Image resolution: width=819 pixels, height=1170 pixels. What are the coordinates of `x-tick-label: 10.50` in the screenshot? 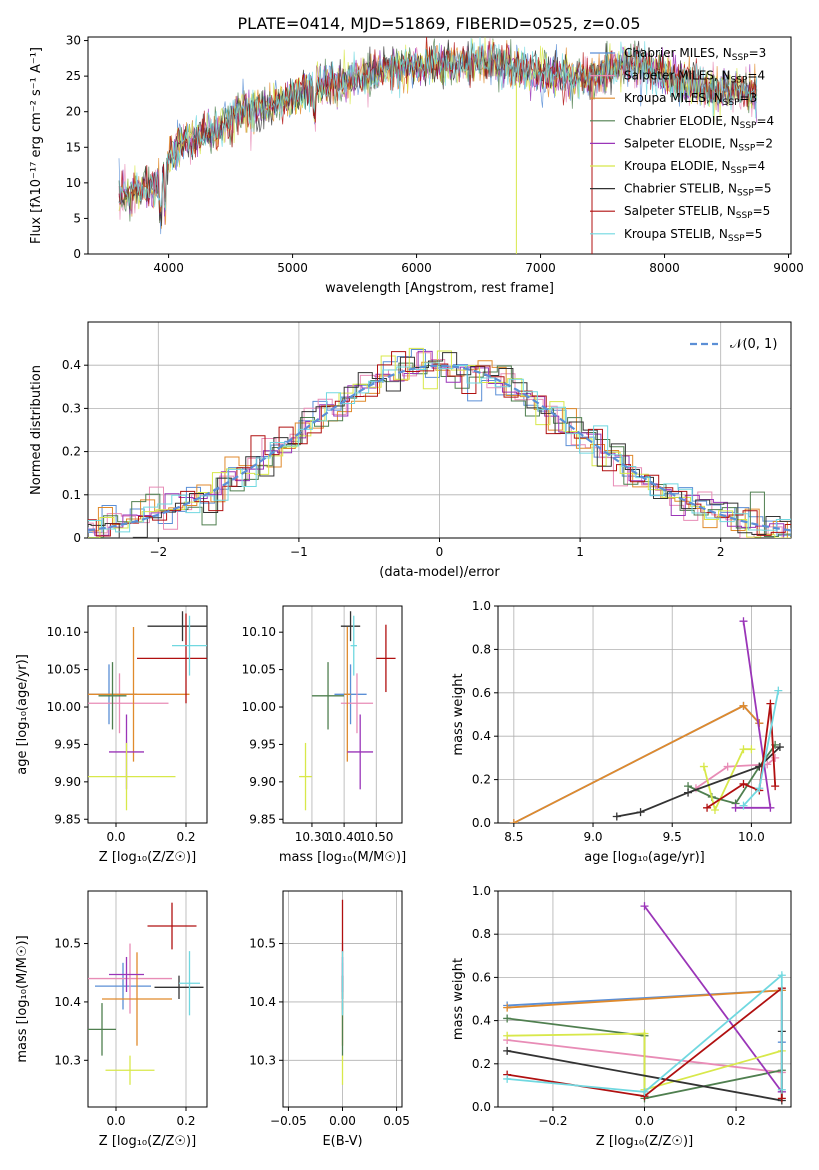 It's located at (376, 837).